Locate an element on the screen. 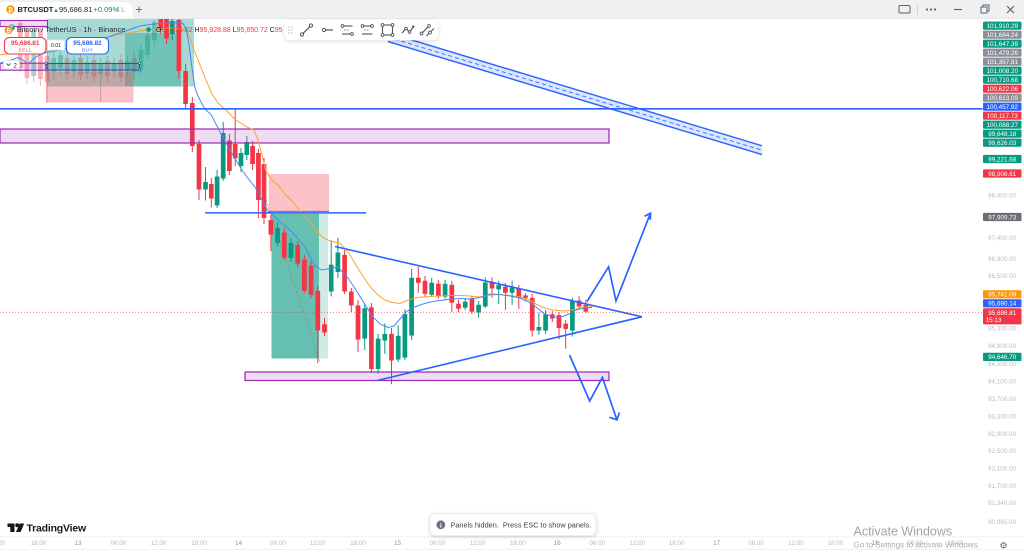 This screenshot has height=553, width=1024. svg-text: 100,117.73 is located at coordinates (1003, 116).